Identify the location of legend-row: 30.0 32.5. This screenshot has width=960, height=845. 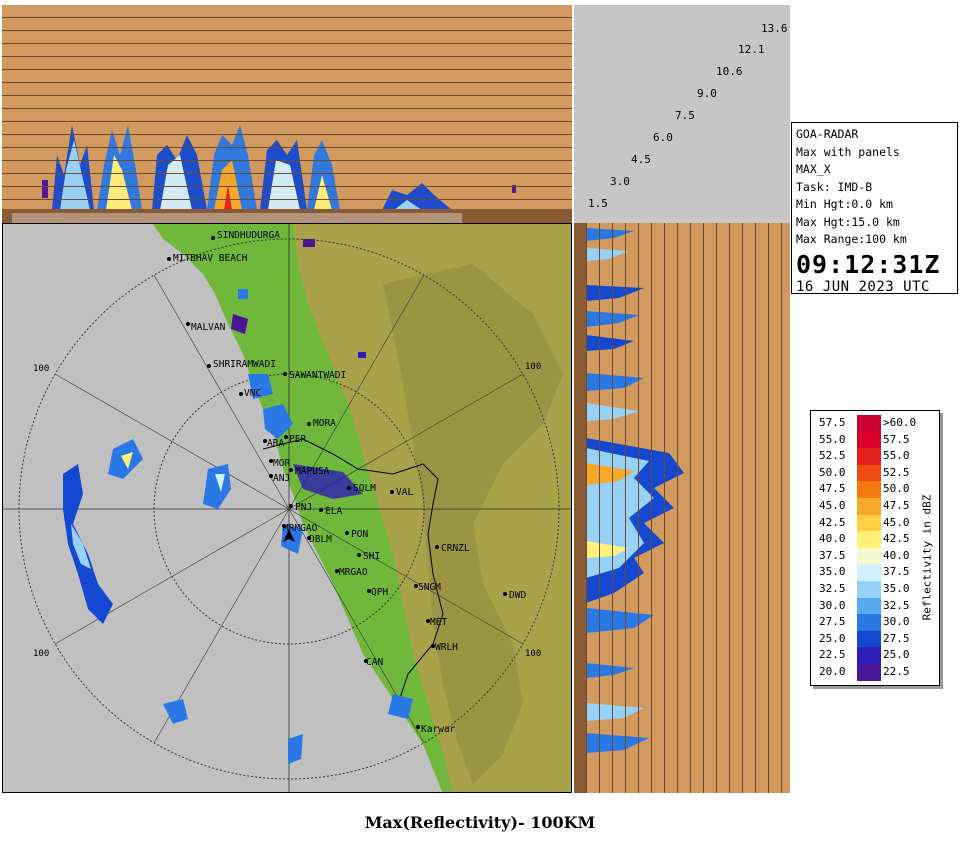
(866, 606).